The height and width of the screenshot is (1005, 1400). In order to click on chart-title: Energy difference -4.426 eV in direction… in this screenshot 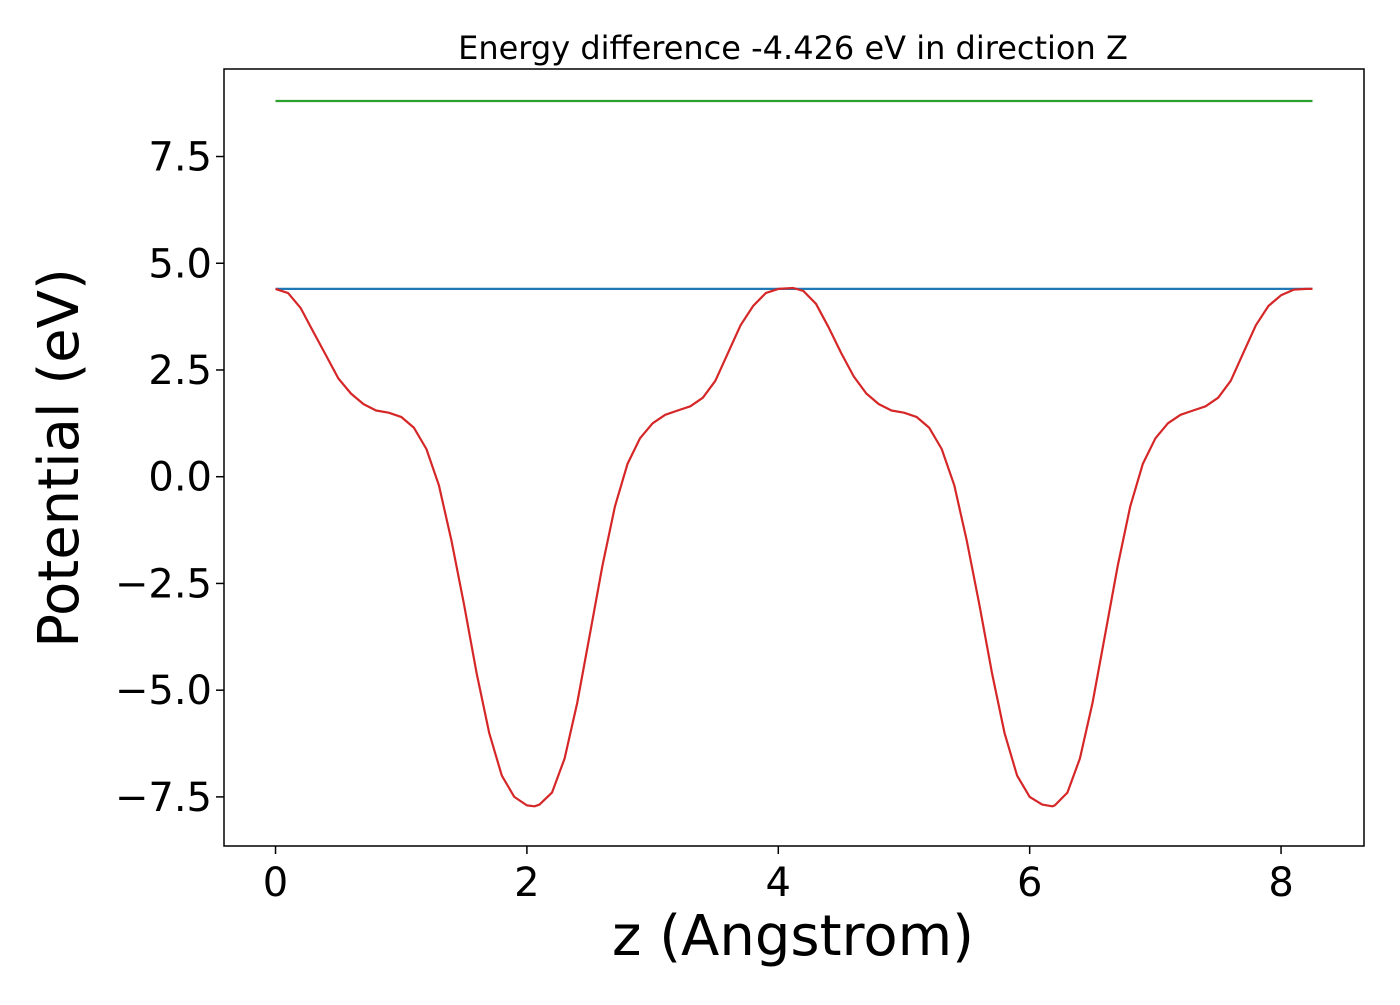, I will do `click(793, 48)`.